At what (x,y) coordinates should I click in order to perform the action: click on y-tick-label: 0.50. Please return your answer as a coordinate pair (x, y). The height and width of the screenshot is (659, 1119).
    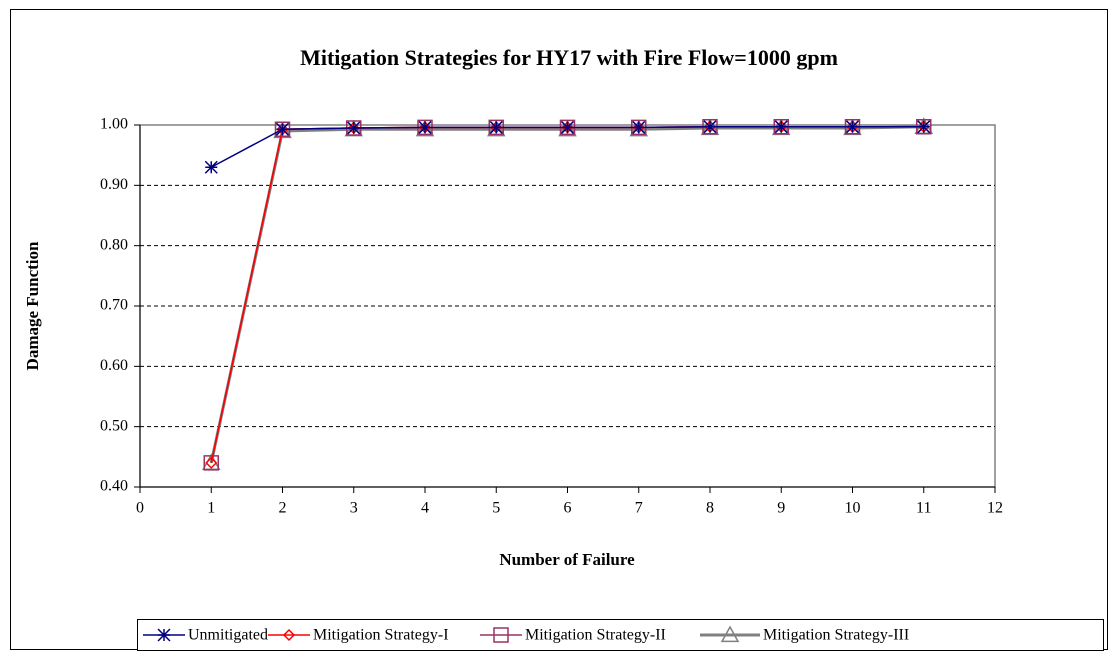
    Looking at the image, I should click on (114, 425).